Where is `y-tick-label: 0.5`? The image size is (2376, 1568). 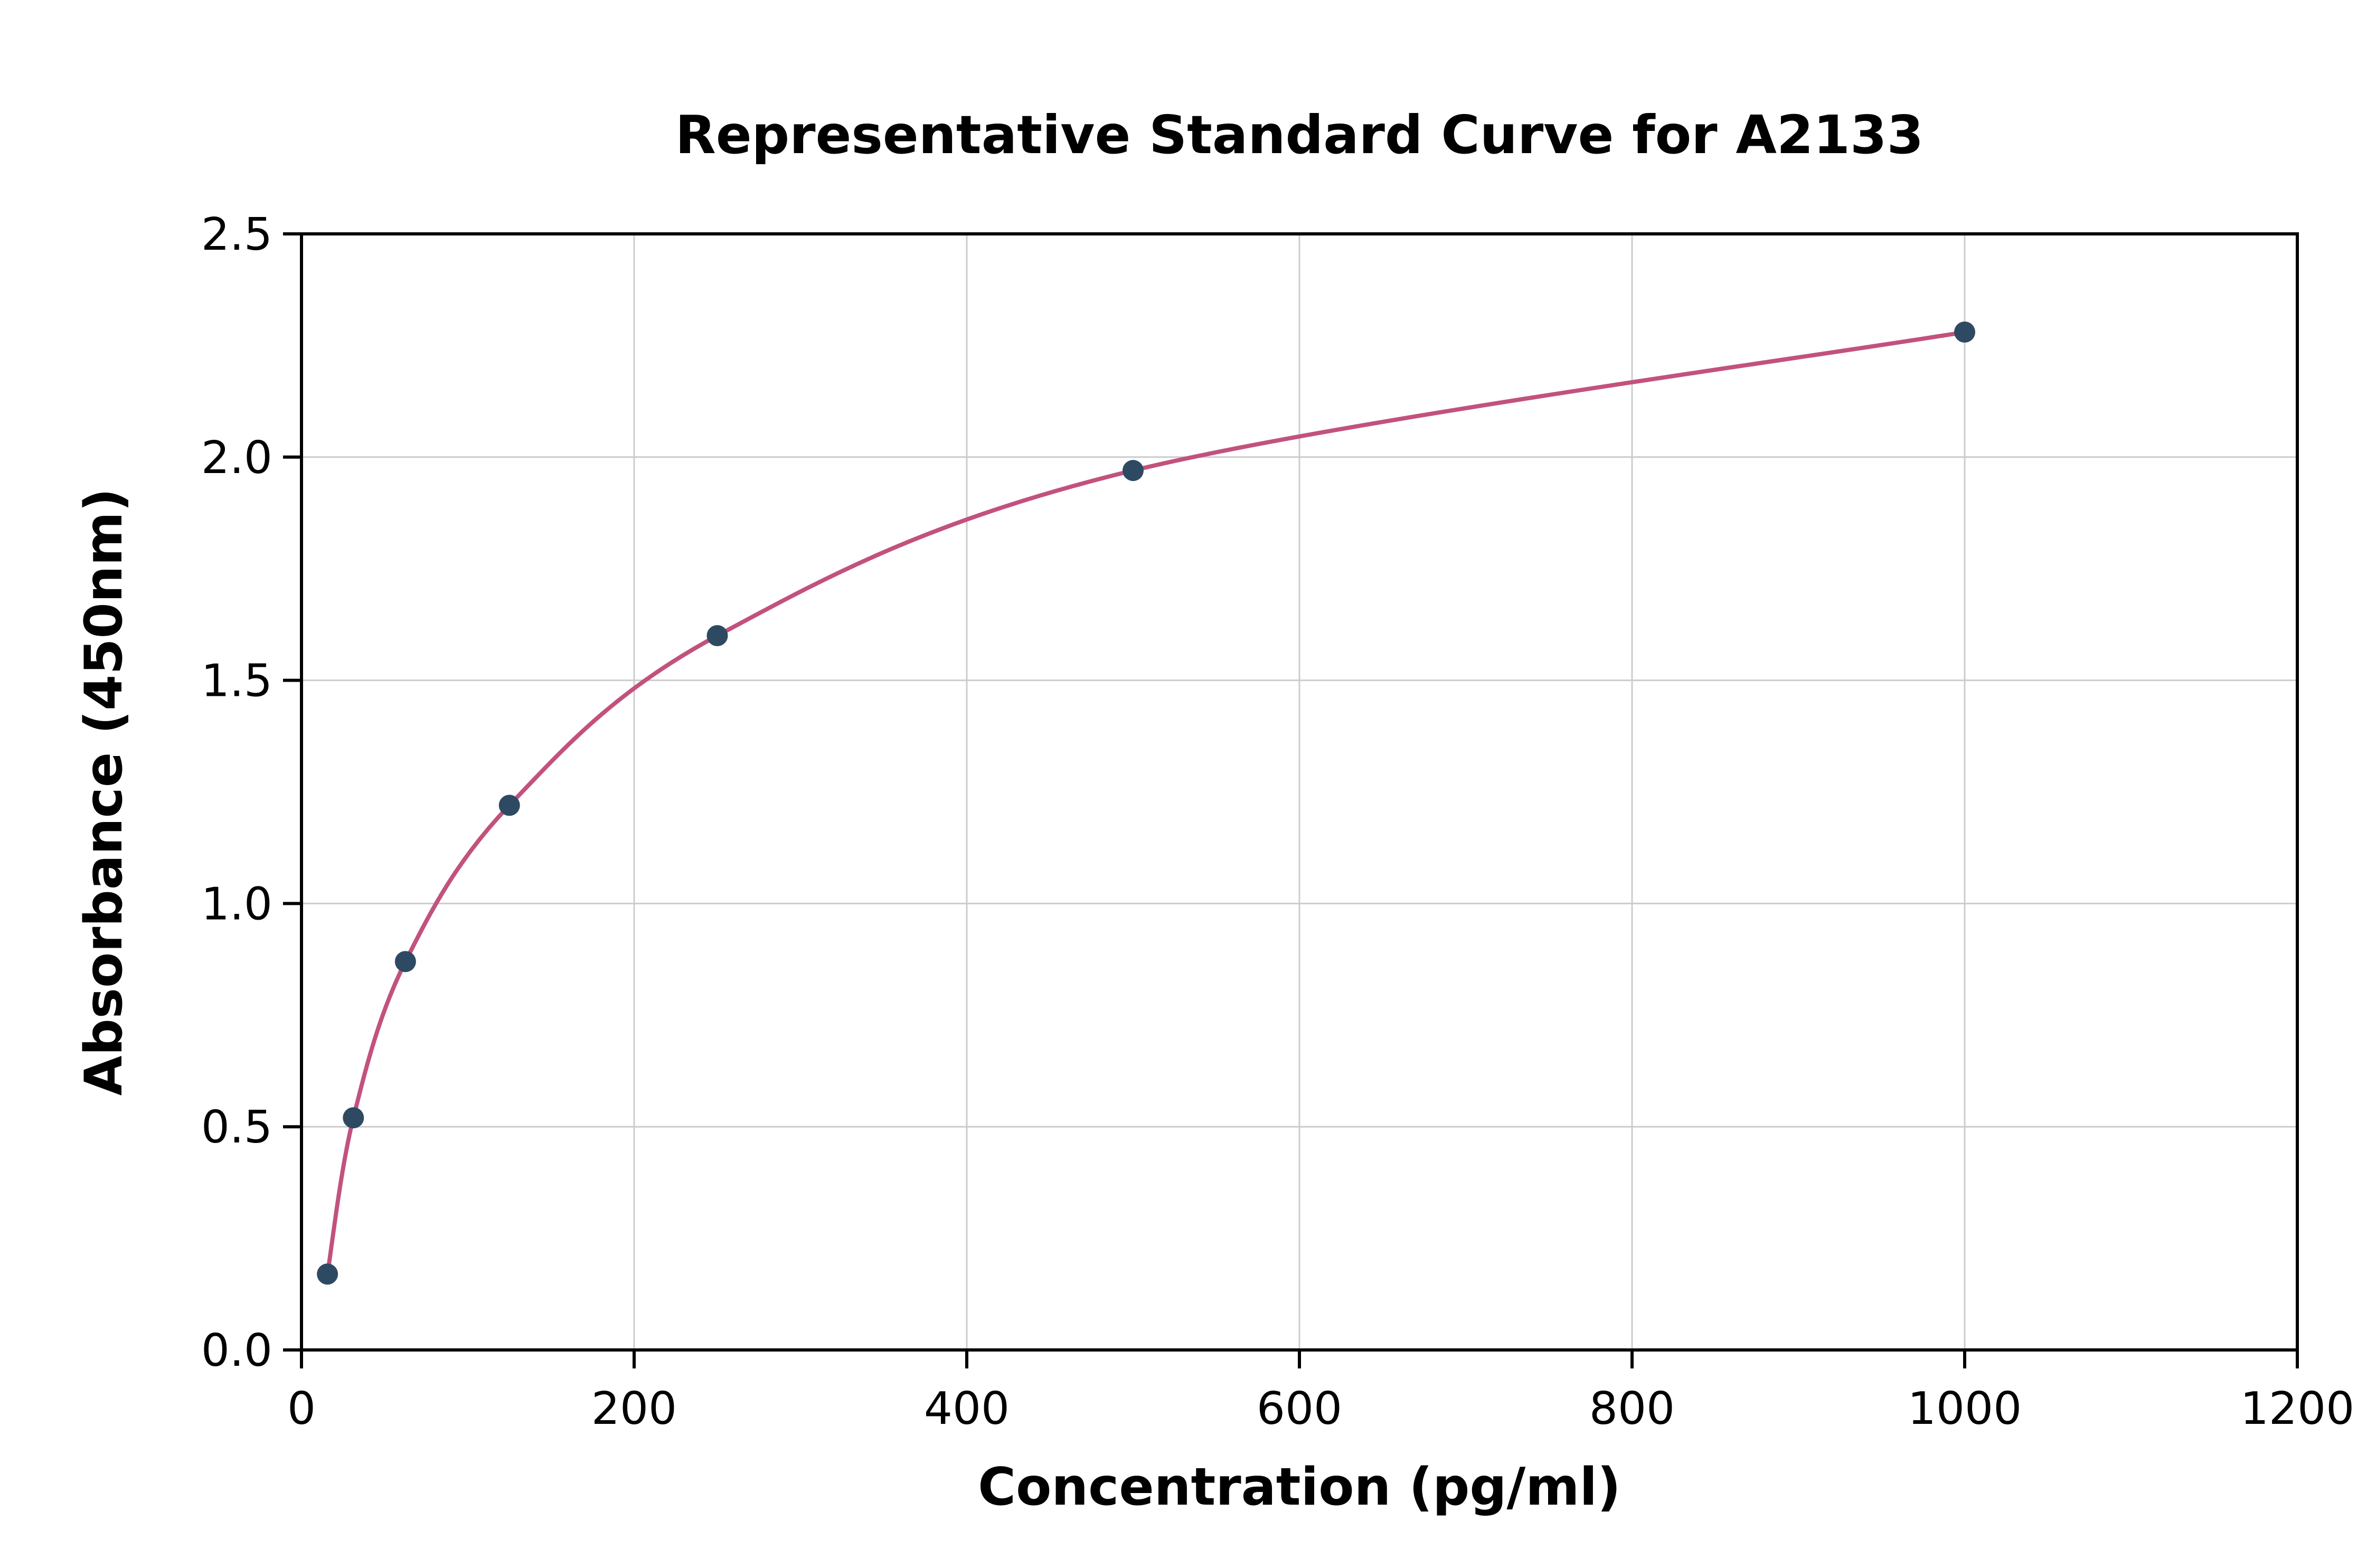
y-tick-label: 0.5 is located at coordinates (237, 1127).